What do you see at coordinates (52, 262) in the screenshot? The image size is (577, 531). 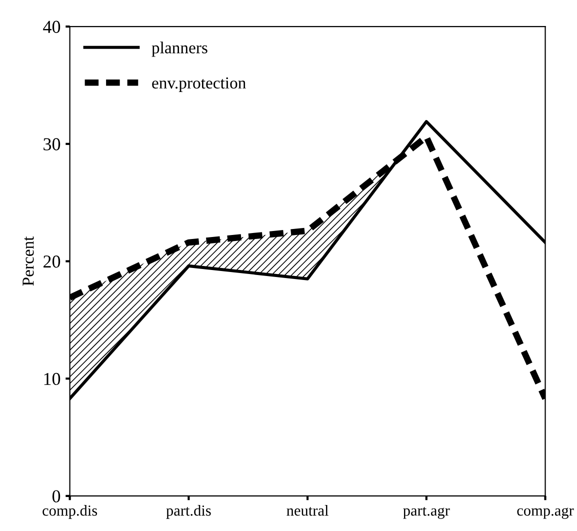 I see `y-tick-label: 20` at bounding box center [52, 262].